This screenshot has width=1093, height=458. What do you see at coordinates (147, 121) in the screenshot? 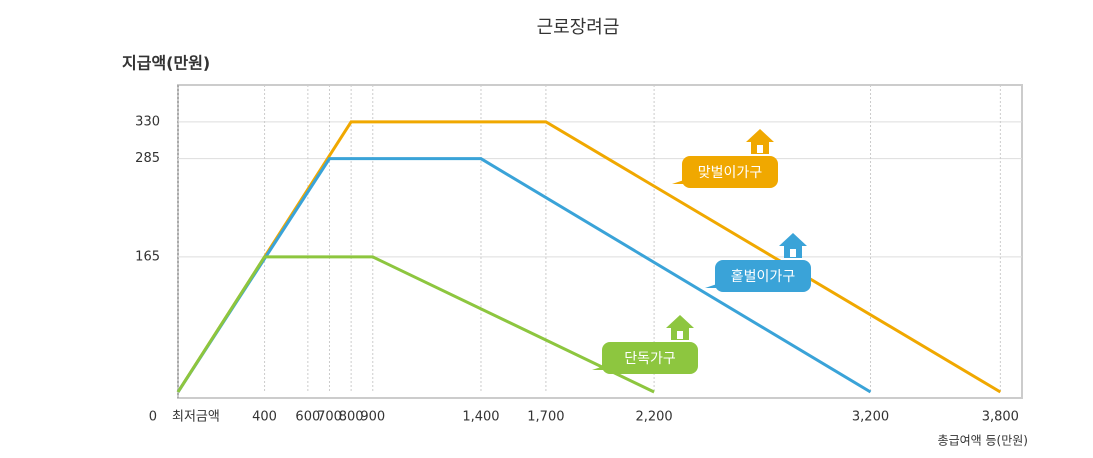
I see `y-tick-label: 330` at bounding box center [147, 121].